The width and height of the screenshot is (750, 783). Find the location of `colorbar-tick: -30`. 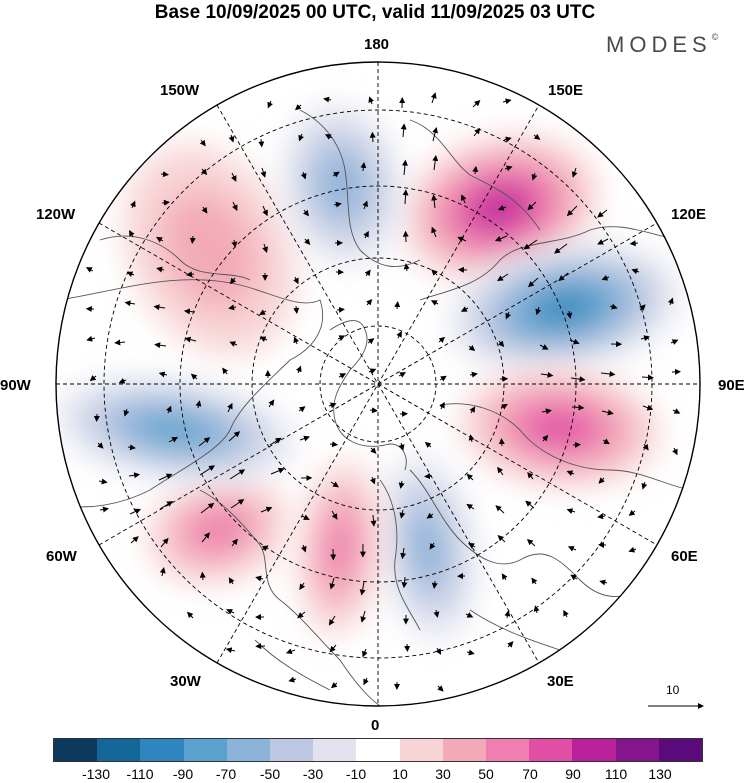

colorbar-tick: -30 is located at coordinates (313, 774).